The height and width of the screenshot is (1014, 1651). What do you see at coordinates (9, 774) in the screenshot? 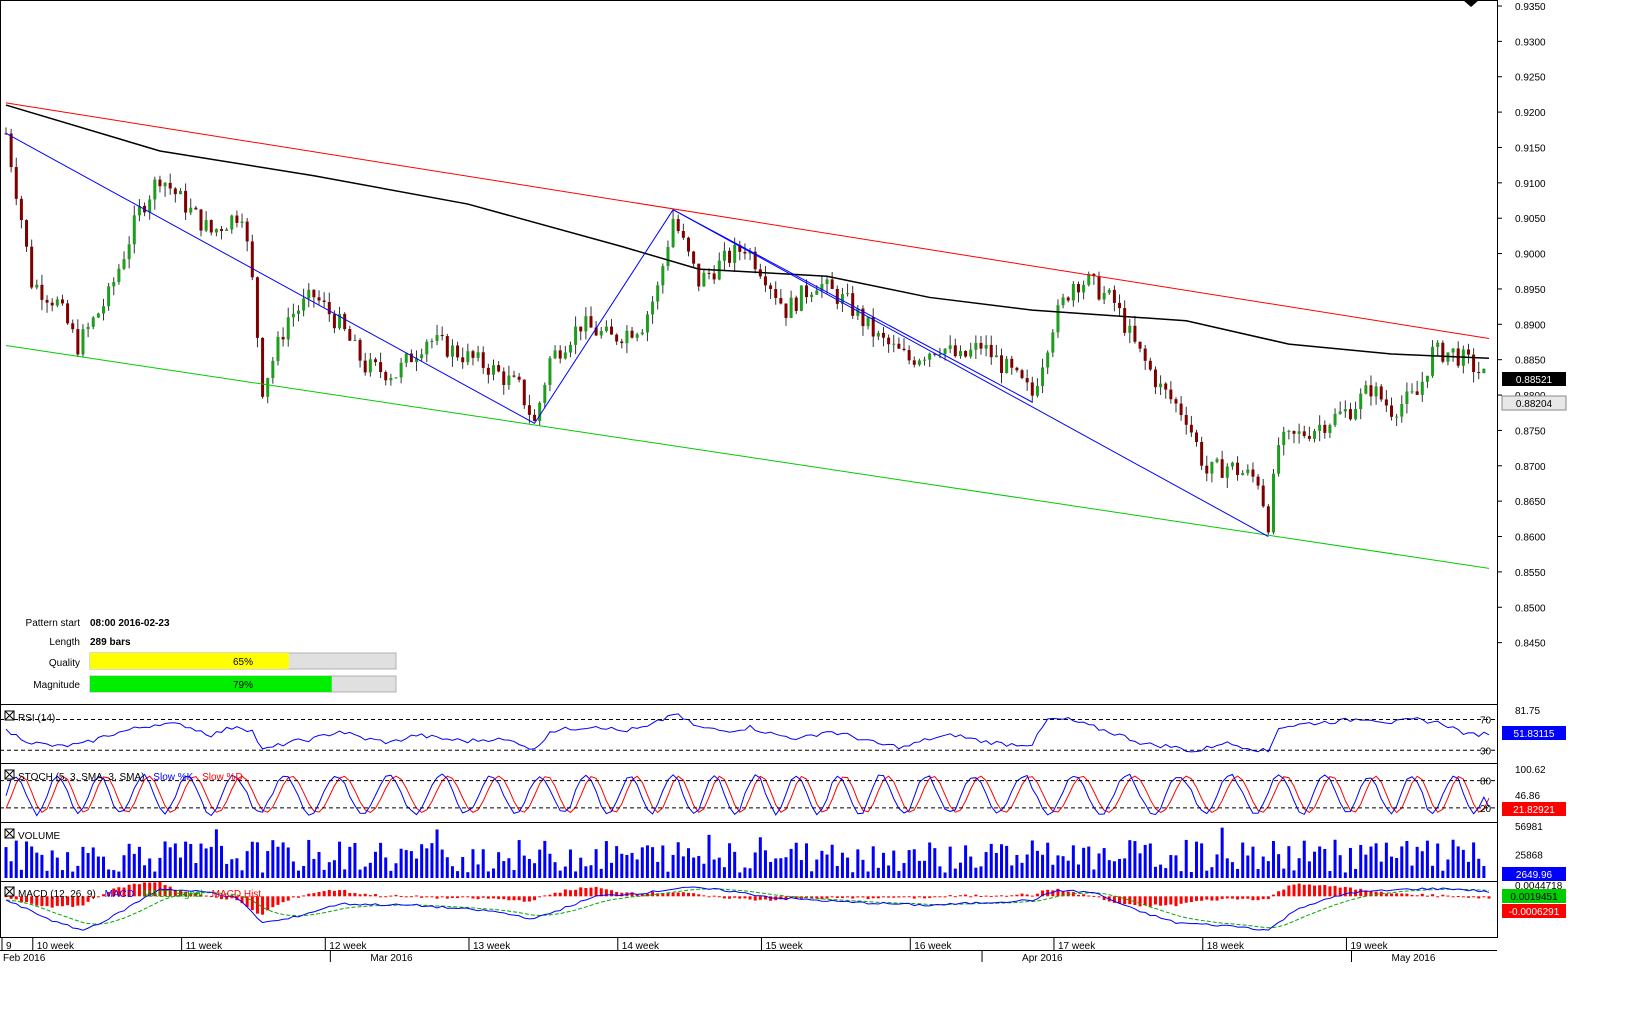
I see `stoch-close-icon` at bounding box center [9, 774].